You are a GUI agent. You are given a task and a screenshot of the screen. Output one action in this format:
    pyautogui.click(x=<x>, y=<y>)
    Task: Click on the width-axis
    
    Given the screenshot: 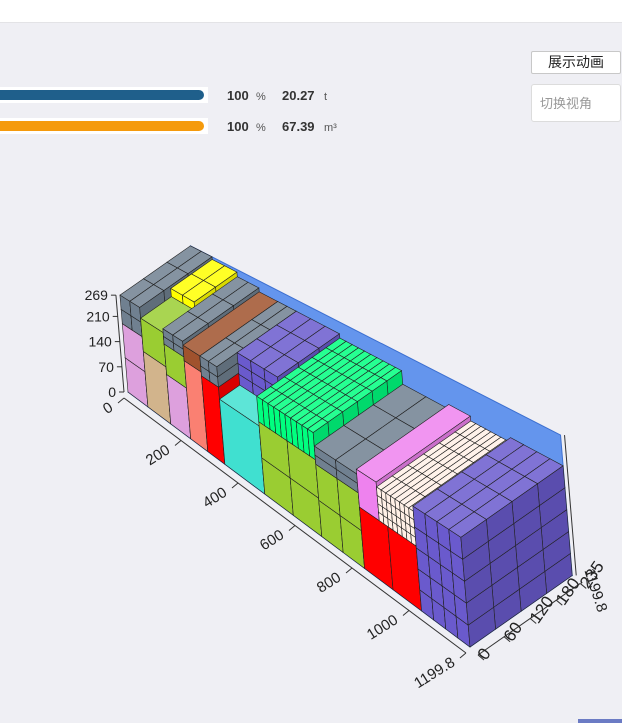 What is the action you would take?
    pyautogui.click(x=529, y=619)
    